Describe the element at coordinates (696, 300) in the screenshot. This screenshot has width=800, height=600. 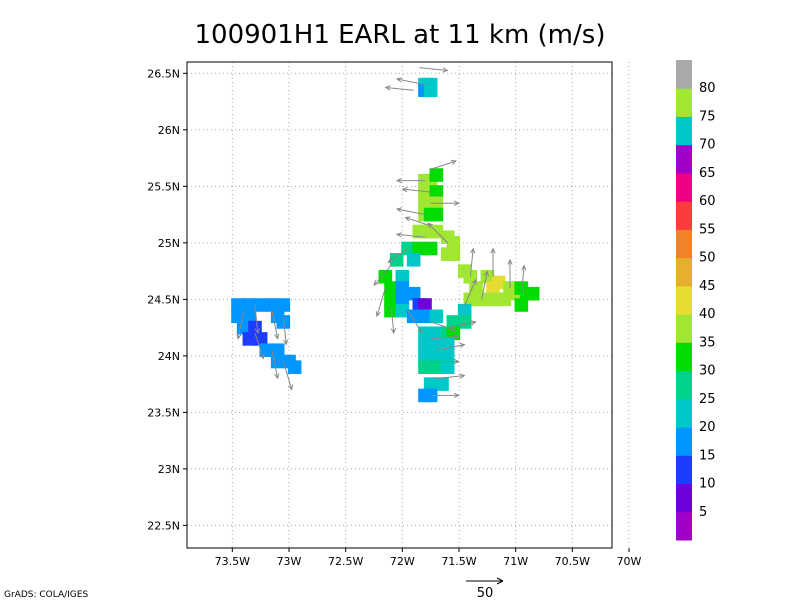
I see `colorbar: 5 10 15 20 25 30 35 40 45 50 55 60 65 70 75 80` at that location.